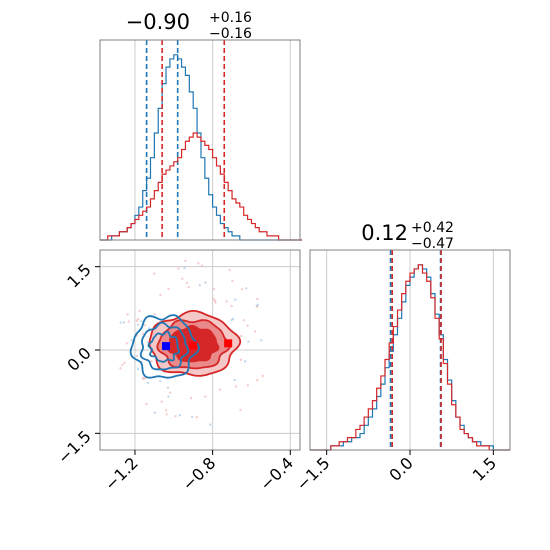 Image resolution: width=550 pixels, height=550 pixels. Describe the element at coordinates (78, 275) in the screenshot. I see `y-tick-label: 1.5` at that location.